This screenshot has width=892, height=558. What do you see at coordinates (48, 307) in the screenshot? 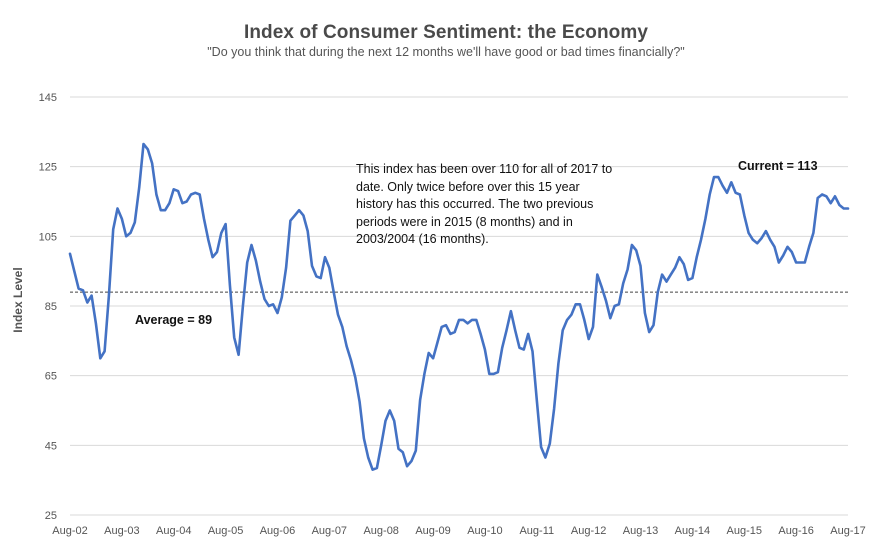
I see `y-tick-labels: 25 45 65 85 105 125 145` at bounding box center [48, 307].